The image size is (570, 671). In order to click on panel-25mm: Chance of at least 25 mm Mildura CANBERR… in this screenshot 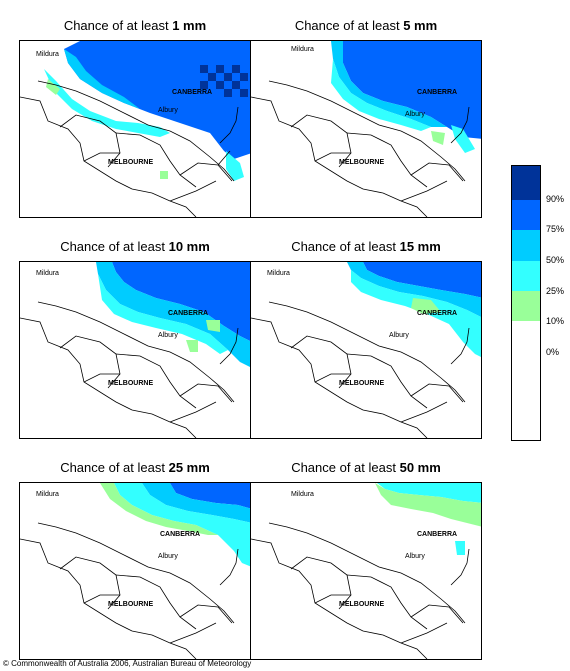, I will do `click(135, 560)`.